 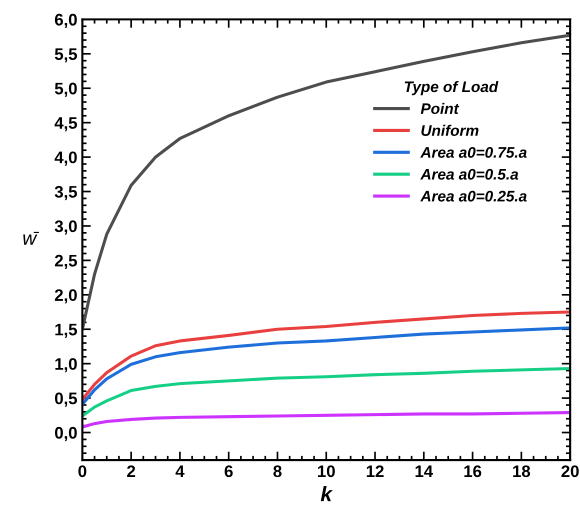 What do you see at coordinates (570, 471) in the screenshot?
I see `x-tick-label: 20` at bounding box center [570, 471].